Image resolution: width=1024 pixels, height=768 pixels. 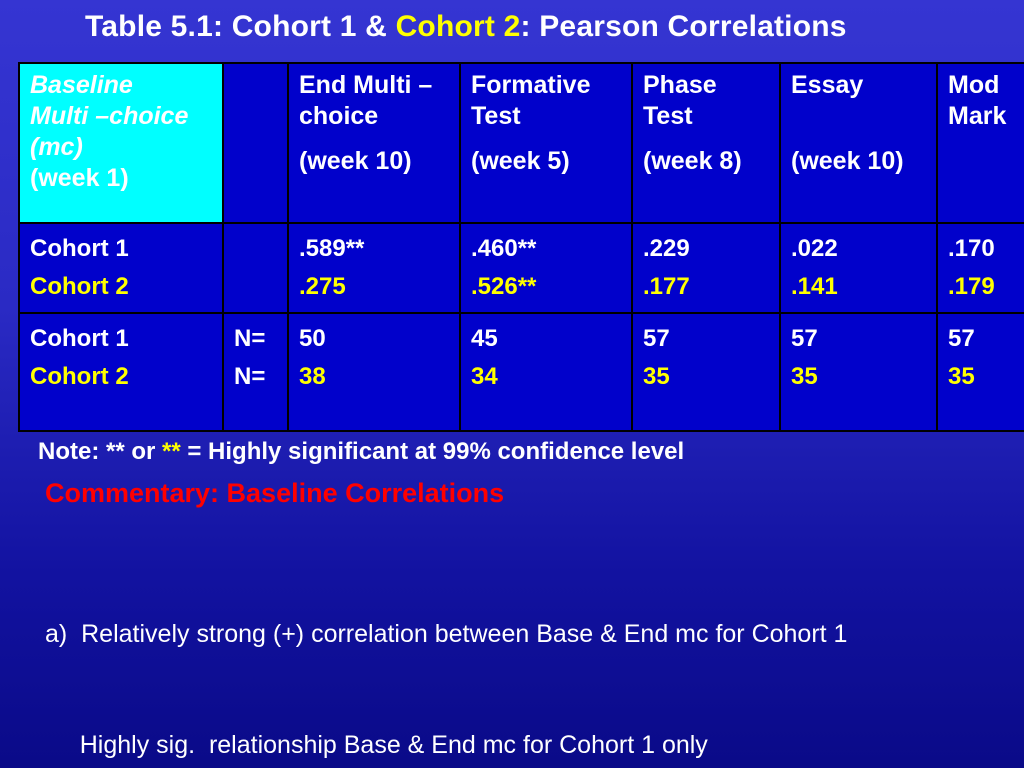 What do you see at coordinates (56, 147) in the screenshot?
I see `baseline-line-3: (mc)` at bounding box center [56, 147].